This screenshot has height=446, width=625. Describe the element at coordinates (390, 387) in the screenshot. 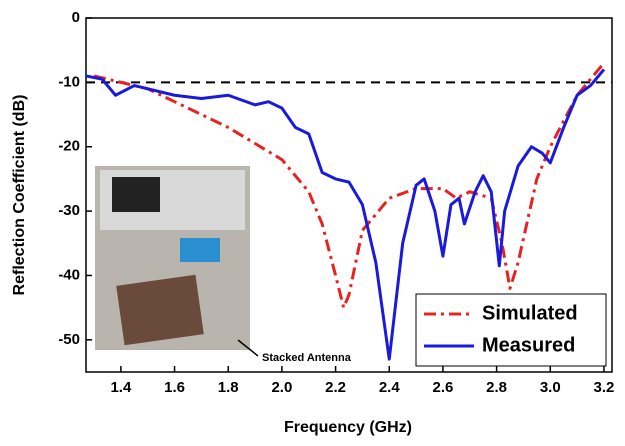

I see `x-tick-label: 2.4` at that location.